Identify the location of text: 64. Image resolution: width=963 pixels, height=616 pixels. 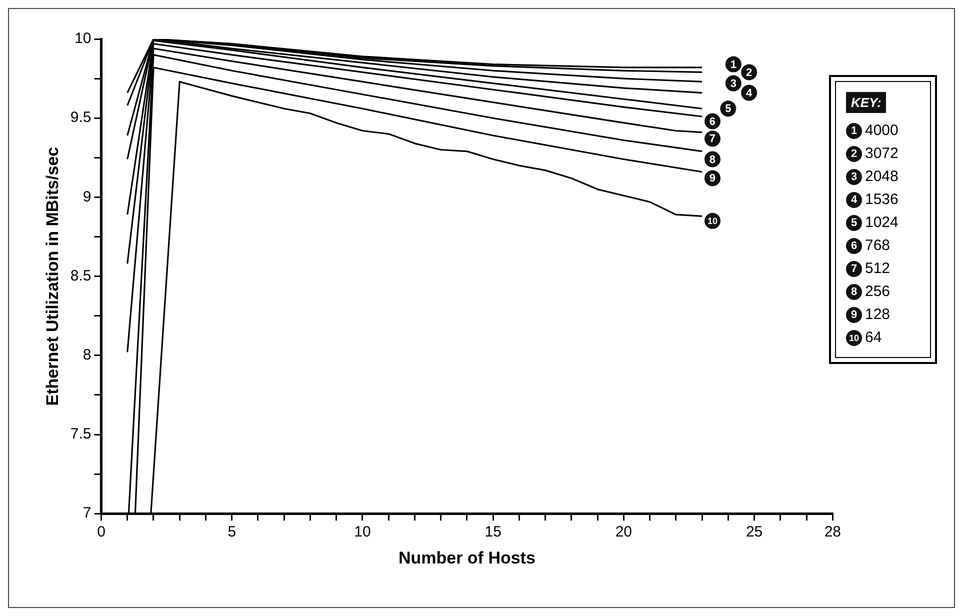
(873, 337).